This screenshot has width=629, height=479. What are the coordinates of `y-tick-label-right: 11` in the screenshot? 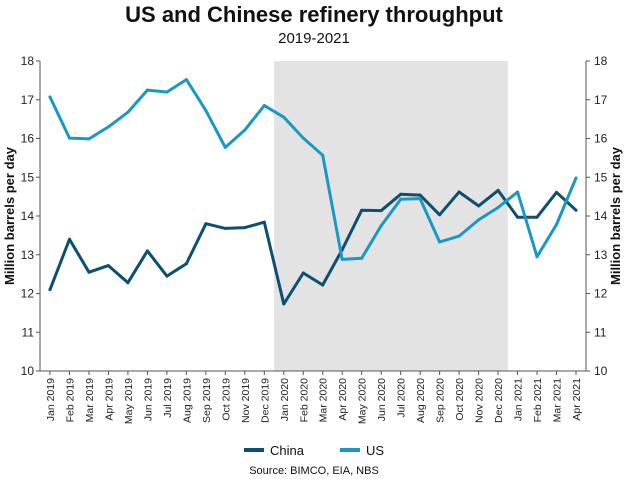 It's located at (600, 332).